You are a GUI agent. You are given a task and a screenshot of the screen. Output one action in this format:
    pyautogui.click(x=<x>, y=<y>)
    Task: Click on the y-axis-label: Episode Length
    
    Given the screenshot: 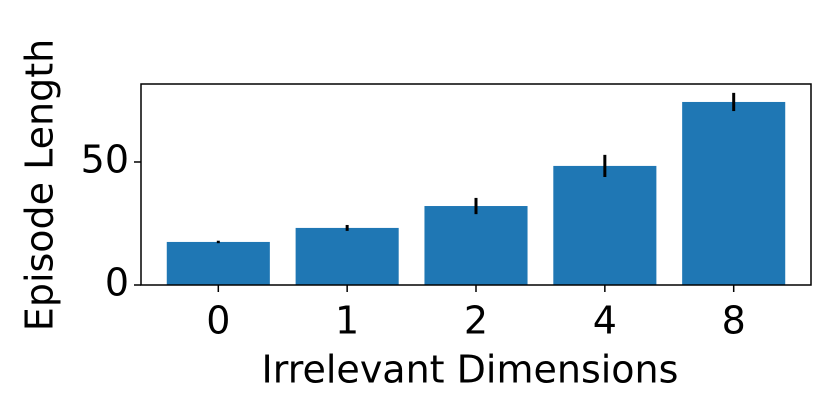 What is the action you would take?
    pyautogui.click(x=40, y=185)
    